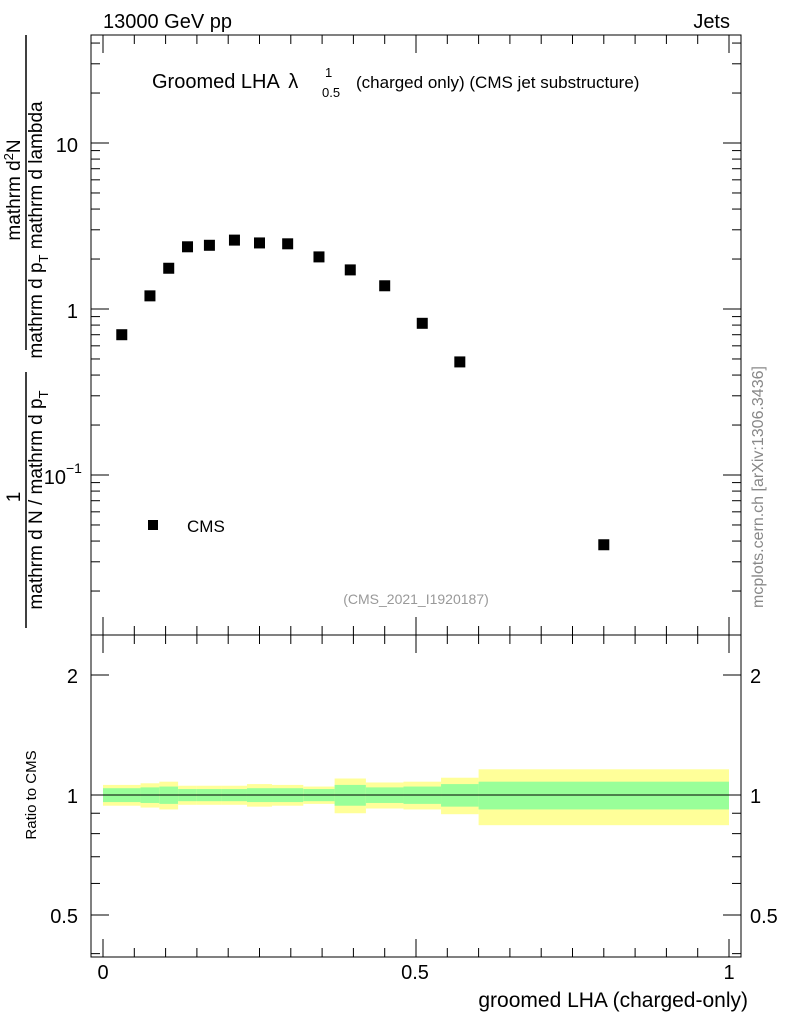 This screenshot has width=786, height=1024. What do you see at coordinates (64, 917) in the screenshot?
I see `ratio-ytick-05-left: 0.5` at bounding box center [64, 917].